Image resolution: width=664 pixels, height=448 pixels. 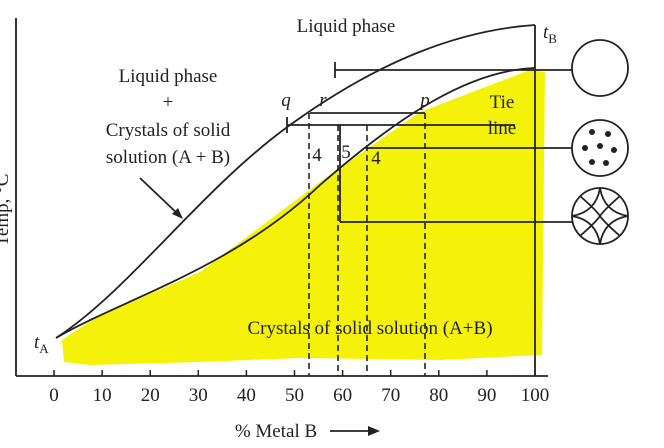 I want to click on left-label: Liquid phase, so click(x=168, y=76).